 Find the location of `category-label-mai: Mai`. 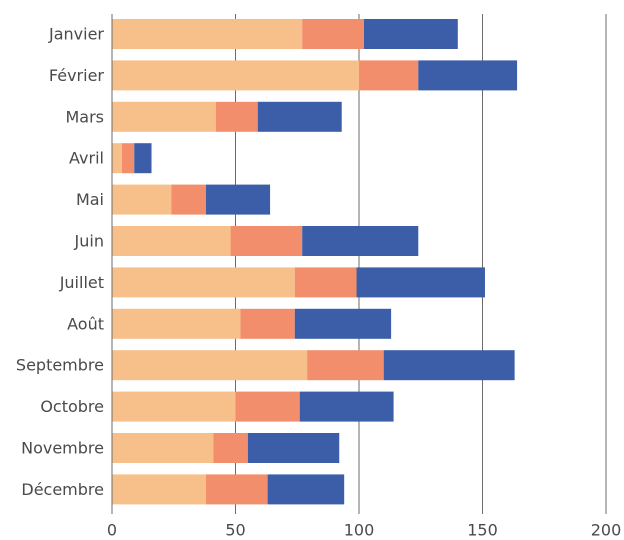

category-label-mai: Mai is located at coordinates (90, 199).